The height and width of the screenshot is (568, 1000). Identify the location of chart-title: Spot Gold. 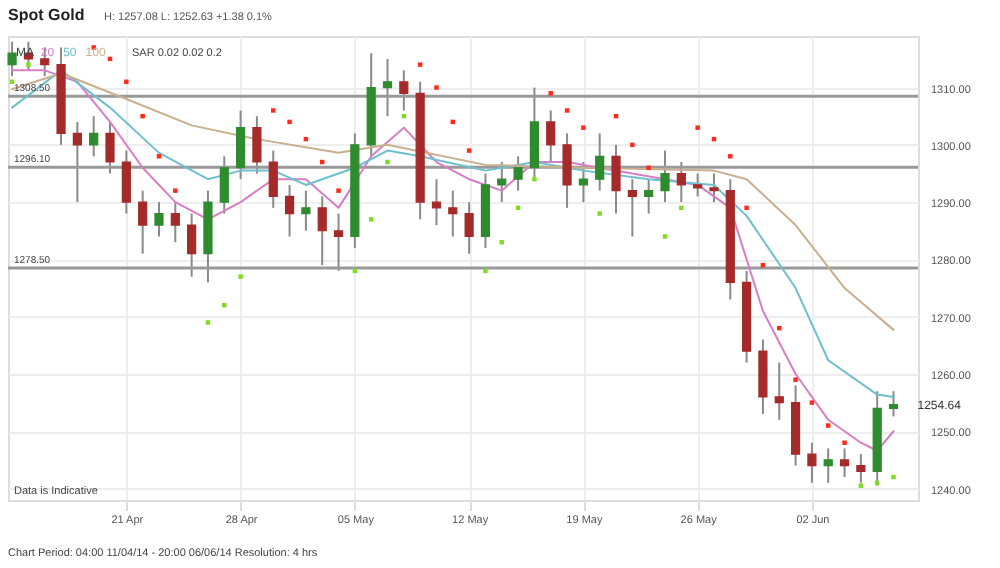
(46, 15).